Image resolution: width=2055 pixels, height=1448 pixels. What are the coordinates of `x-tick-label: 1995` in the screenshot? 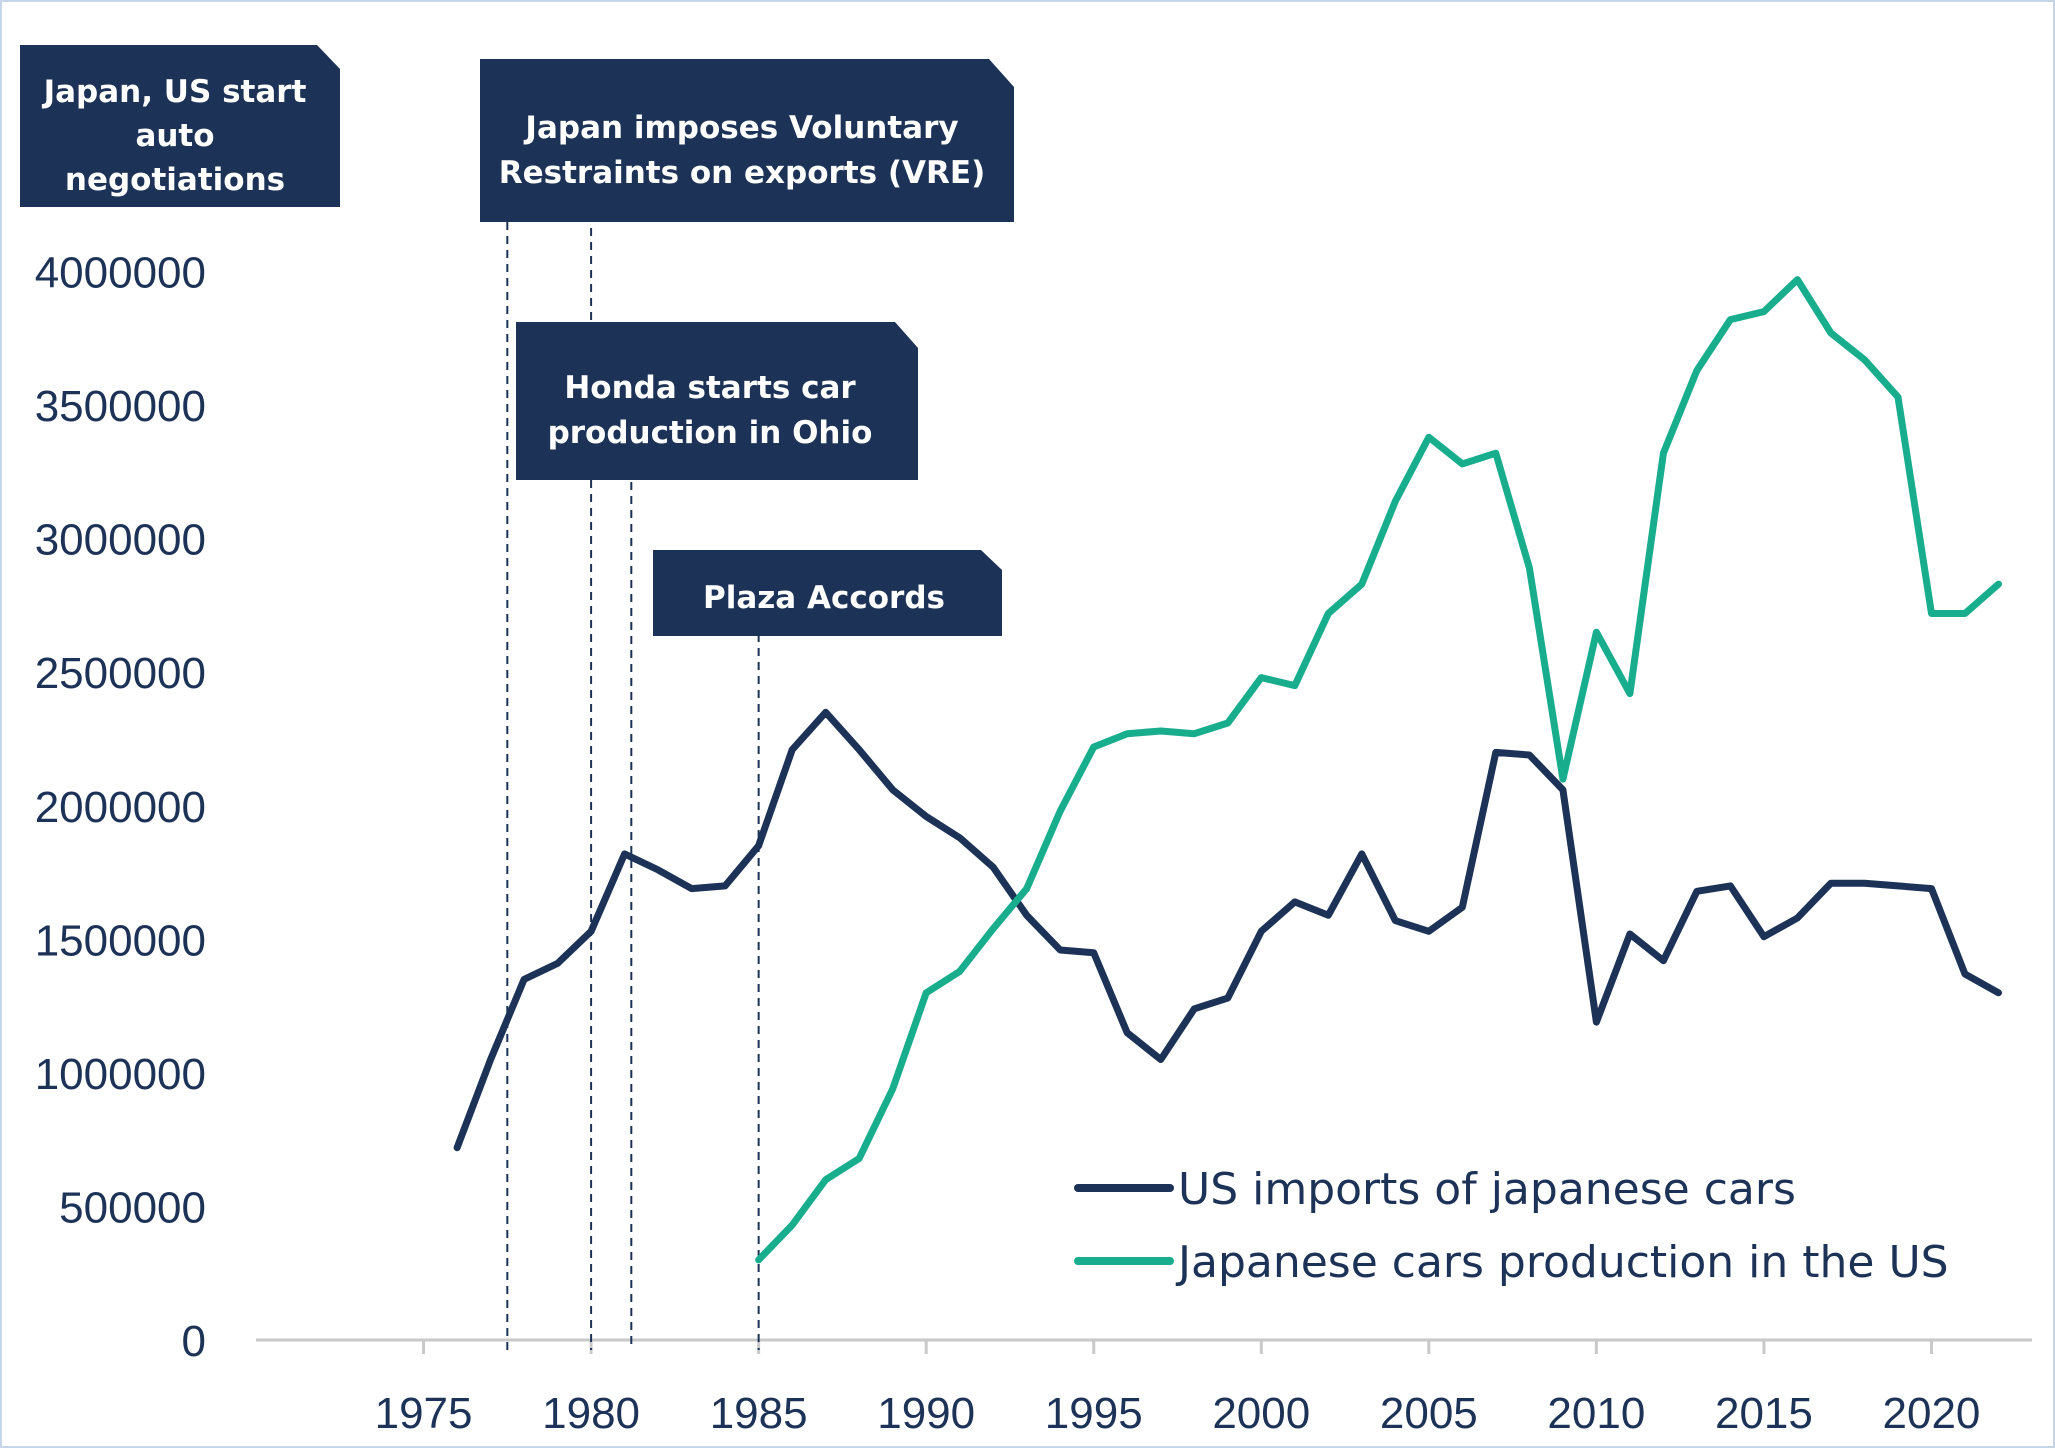 It's located at (1094, 1413).